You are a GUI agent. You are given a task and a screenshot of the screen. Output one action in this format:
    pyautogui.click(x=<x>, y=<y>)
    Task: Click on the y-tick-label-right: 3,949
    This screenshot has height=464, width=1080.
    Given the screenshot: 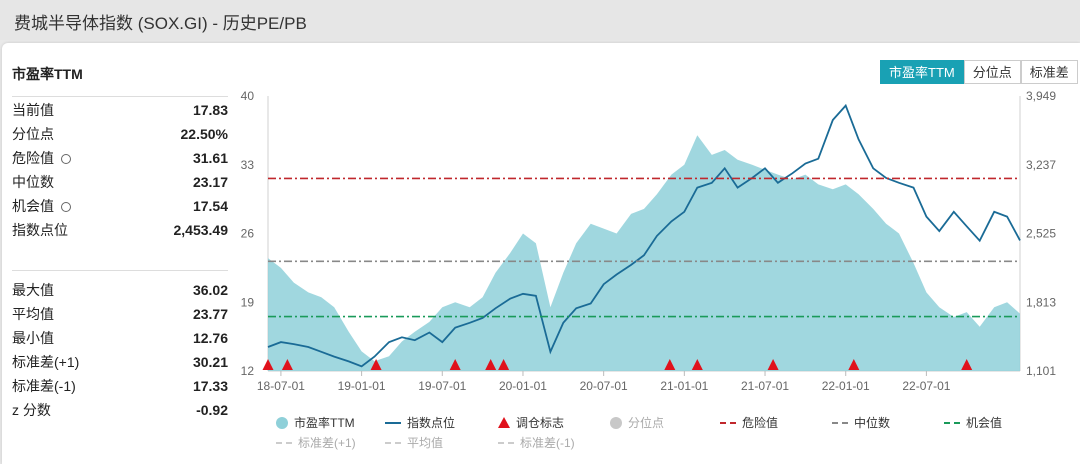 What is the action you would take?
    pyautogui.click(x=1041, y=96)
    